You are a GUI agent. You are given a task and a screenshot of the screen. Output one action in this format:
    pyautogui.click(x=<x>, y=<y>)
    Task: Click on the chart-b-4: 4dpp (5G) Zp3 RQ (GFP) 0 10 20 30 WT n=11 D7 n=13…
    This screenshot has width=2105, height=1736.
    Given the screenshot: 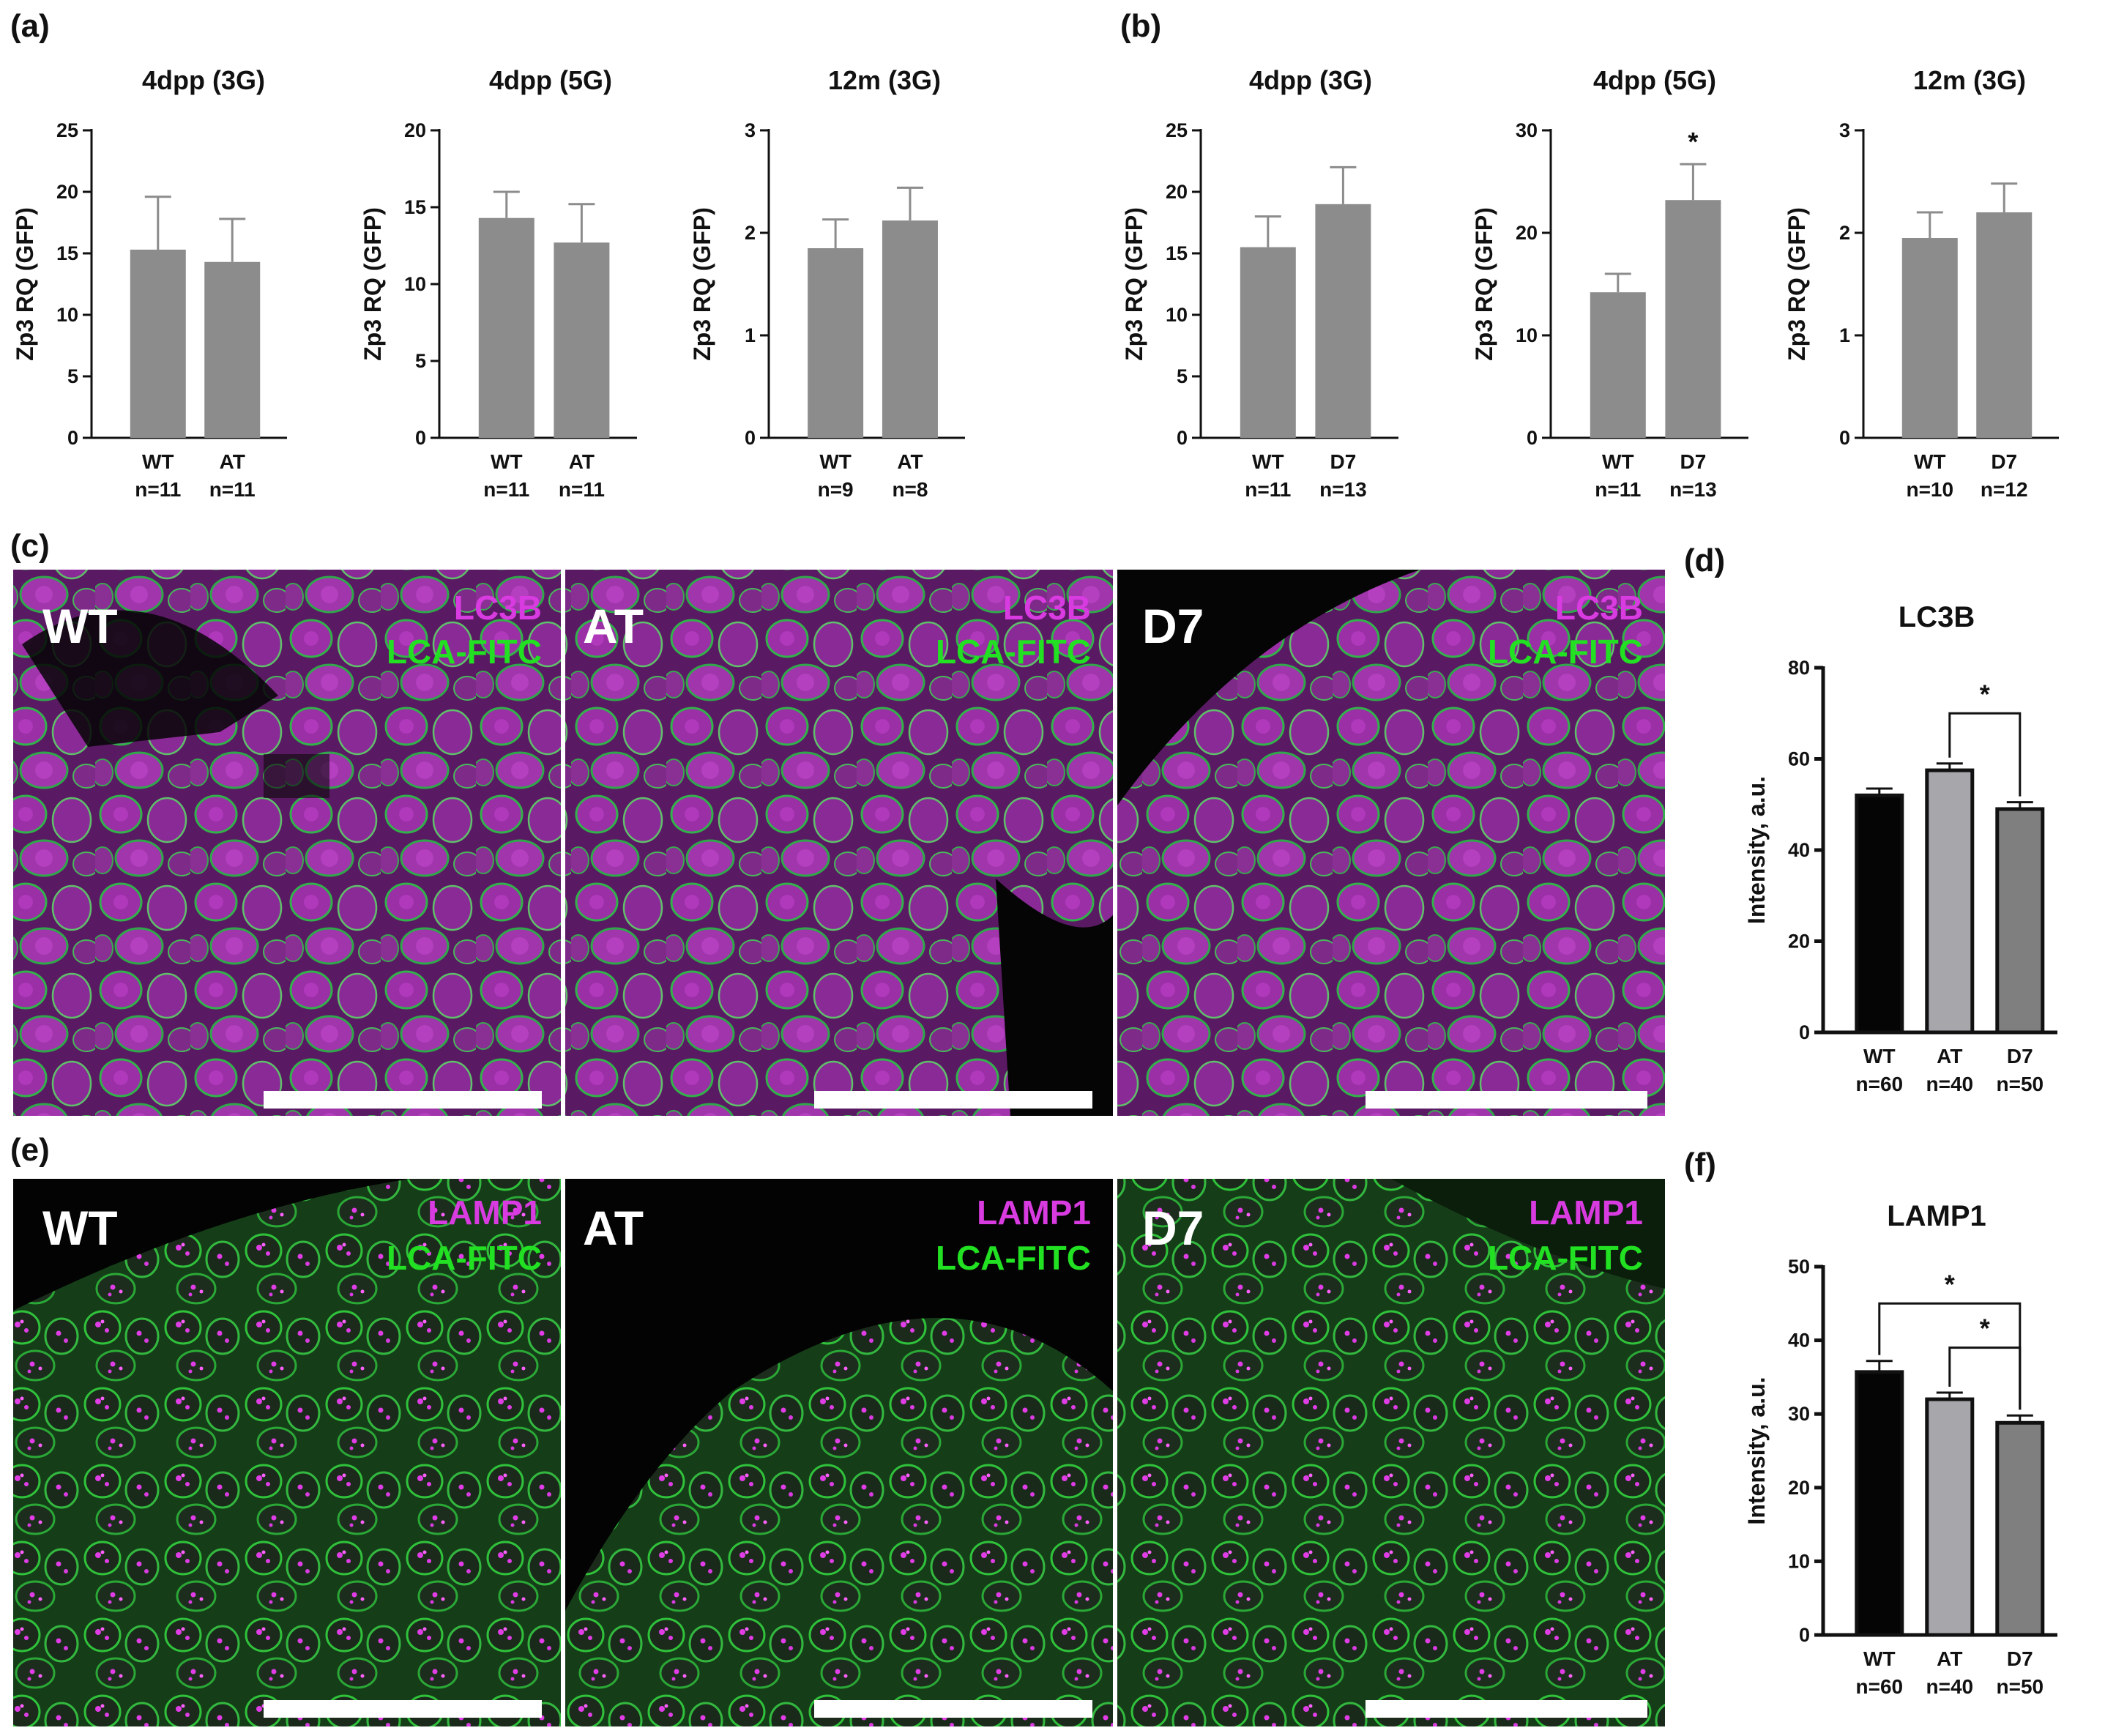 What is the action you would take?
    pyautogui.click(x=1609, y=283)
    